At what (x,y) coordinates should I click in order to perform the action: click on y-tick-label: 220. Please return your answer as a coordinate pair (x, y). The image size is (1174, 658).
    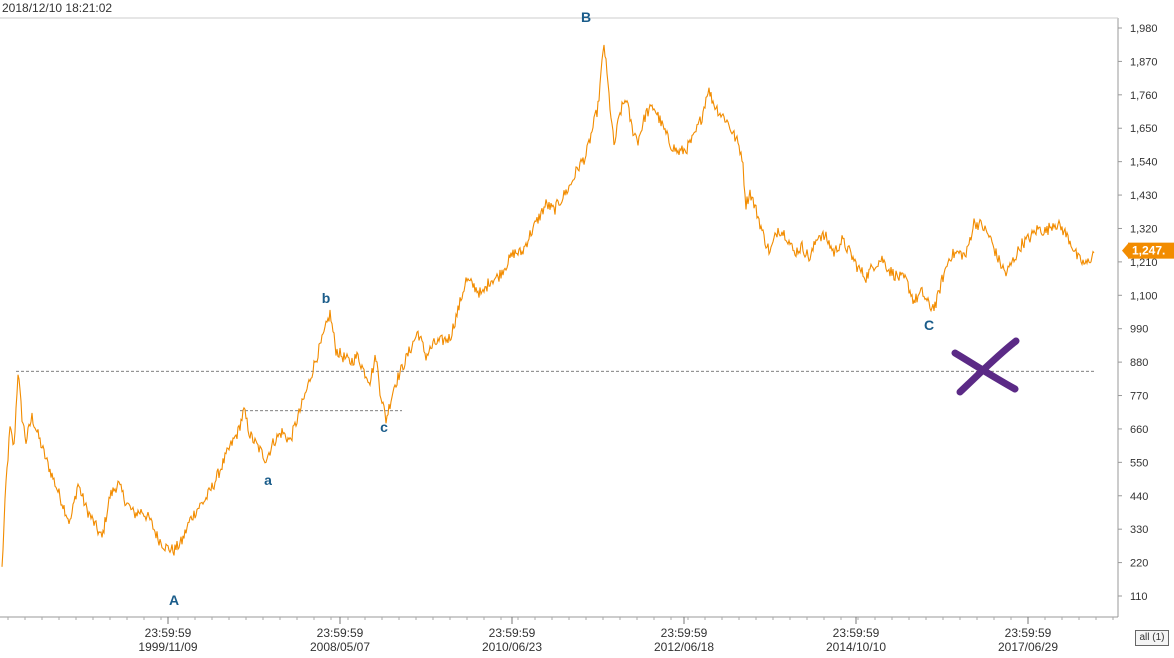
    Looking at the image, I should click on (1139, 564).